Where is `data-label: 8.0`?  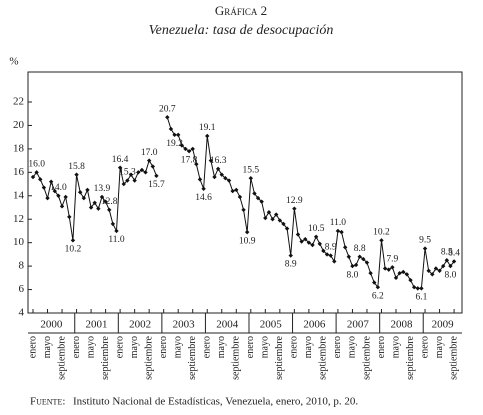 data-label: 8.0 is located at coordinates (353, 275).